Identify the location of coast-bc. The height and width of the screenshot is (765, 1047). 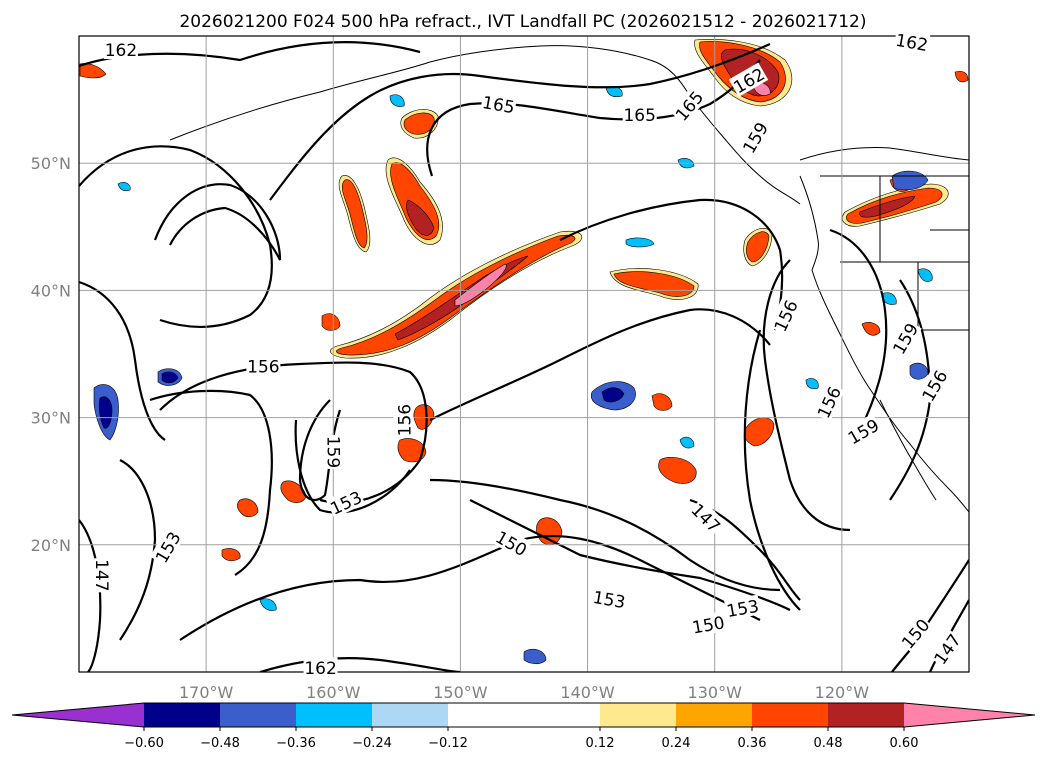
(809, 223).